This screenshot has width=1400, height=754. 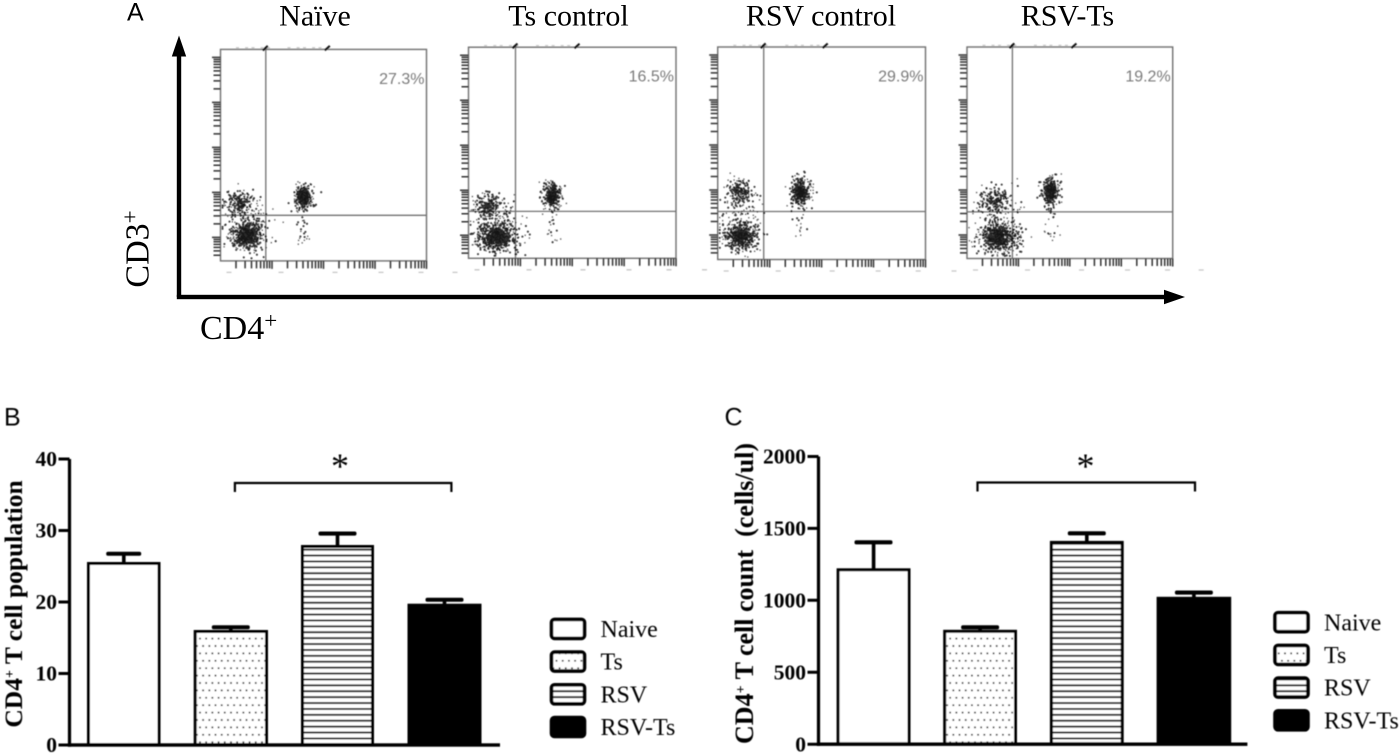 I want to click on svg-text: 500, so click(x=790, y=673).